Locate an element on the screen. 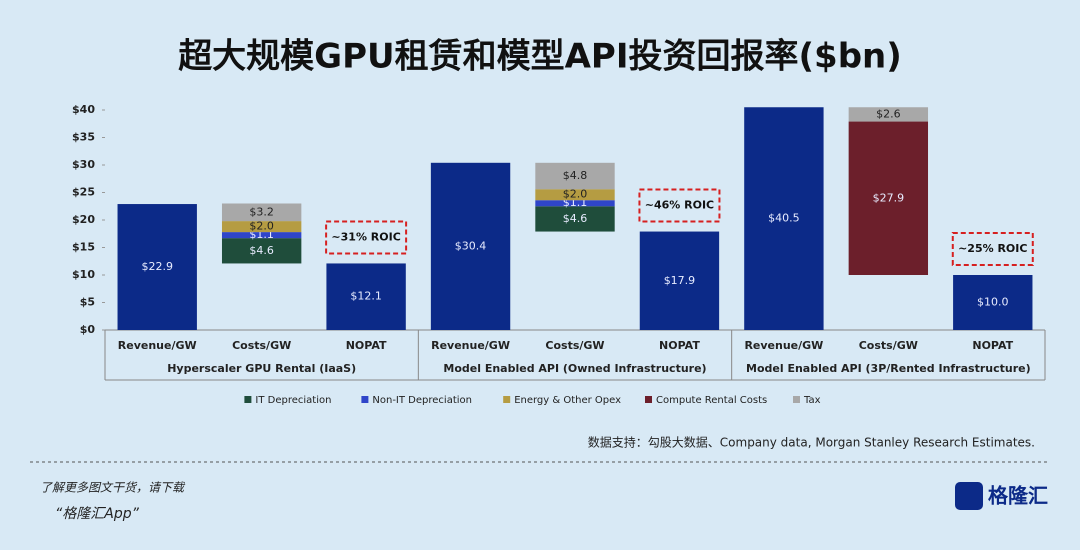 The width and height of the screenshot is (1080, 550). value-label: $4.8 is located at coordinates (575, 175).